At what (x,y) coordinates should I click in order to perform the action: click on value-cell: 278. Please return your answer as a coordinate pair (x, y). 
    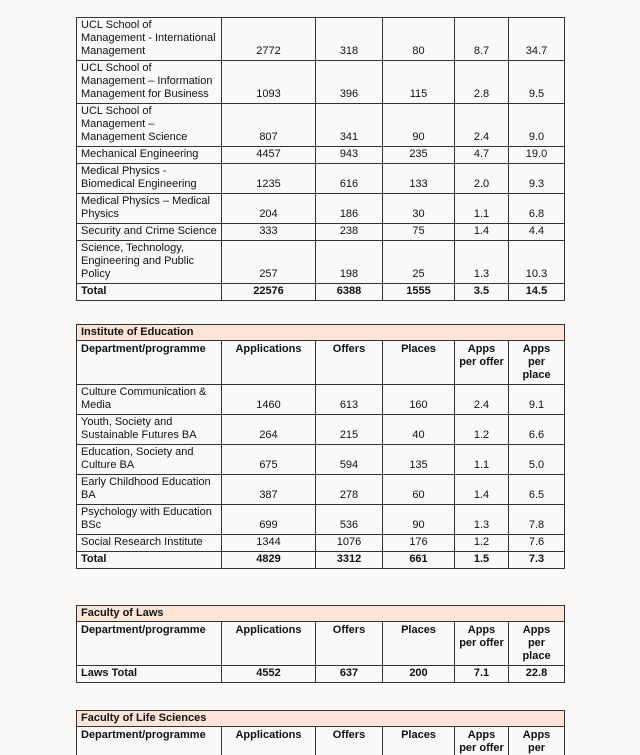
    Looking at the image, I should click on (349, 489).